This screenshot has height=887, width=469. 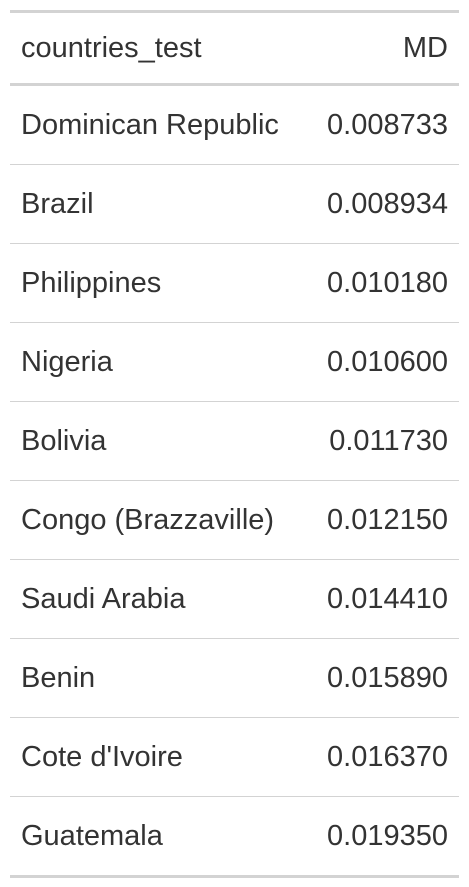 What do you see at coordinates (383, 362) in the screenshot?
I see `md-cell: 0.010600` at bounding box center [383, 362].